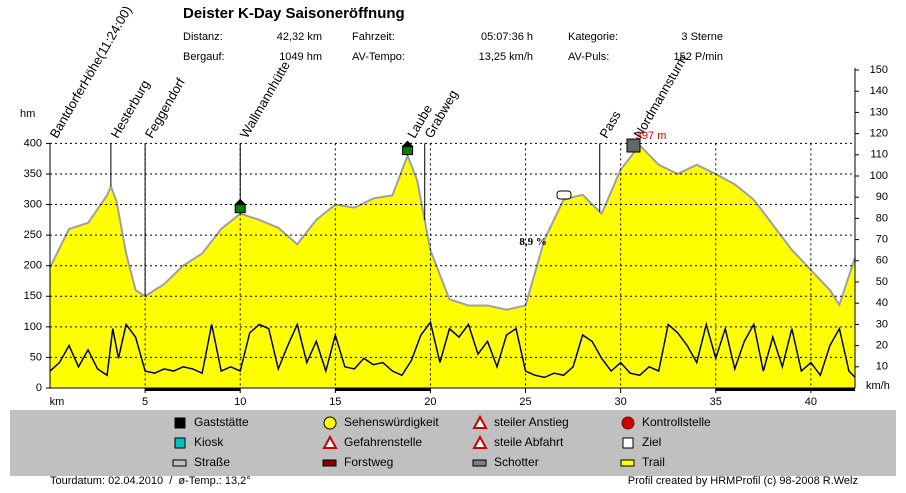 The image size is (906, 493). Describe the element at coordinates (529, 442) in the screenshot. I see `legend-label: steile Abfahrt` at that location.